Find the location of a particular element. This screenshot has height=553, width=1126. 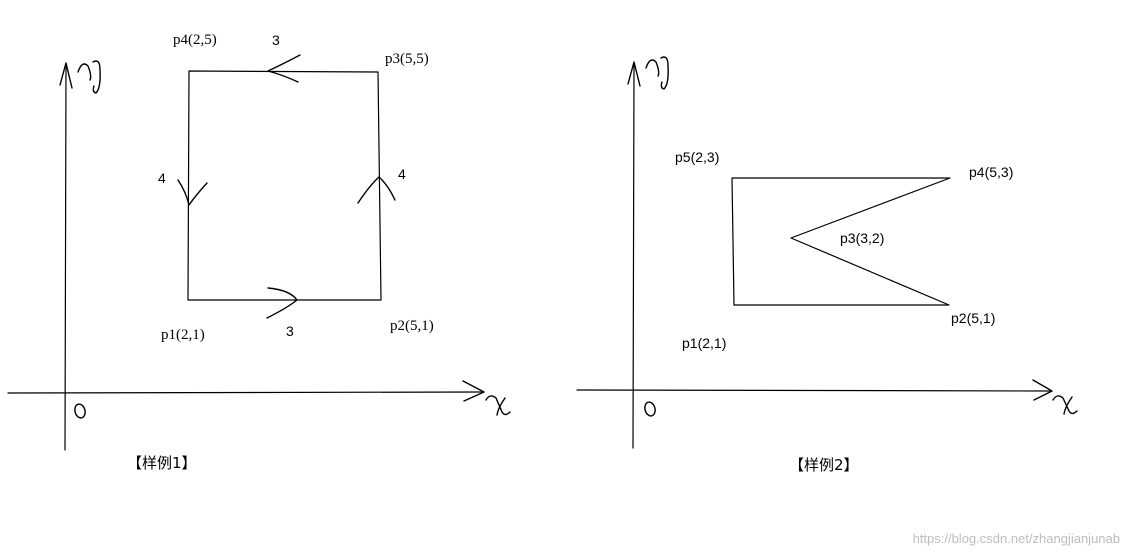

diagram-2-point-label-p3: p3(3,2) is located at coordinates (862, 238).